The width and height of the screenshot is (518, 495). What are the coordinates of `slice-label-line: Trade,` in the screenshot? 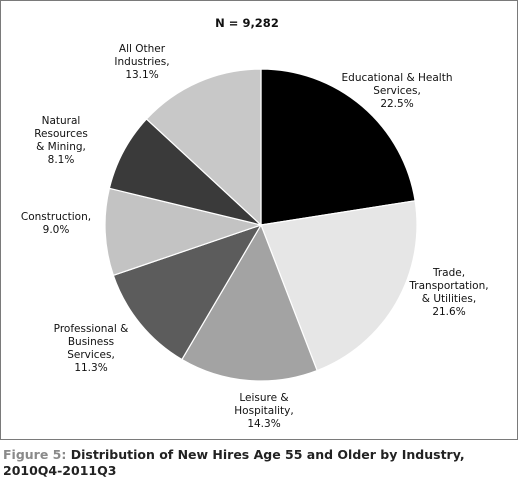 It's located at (448, 273).